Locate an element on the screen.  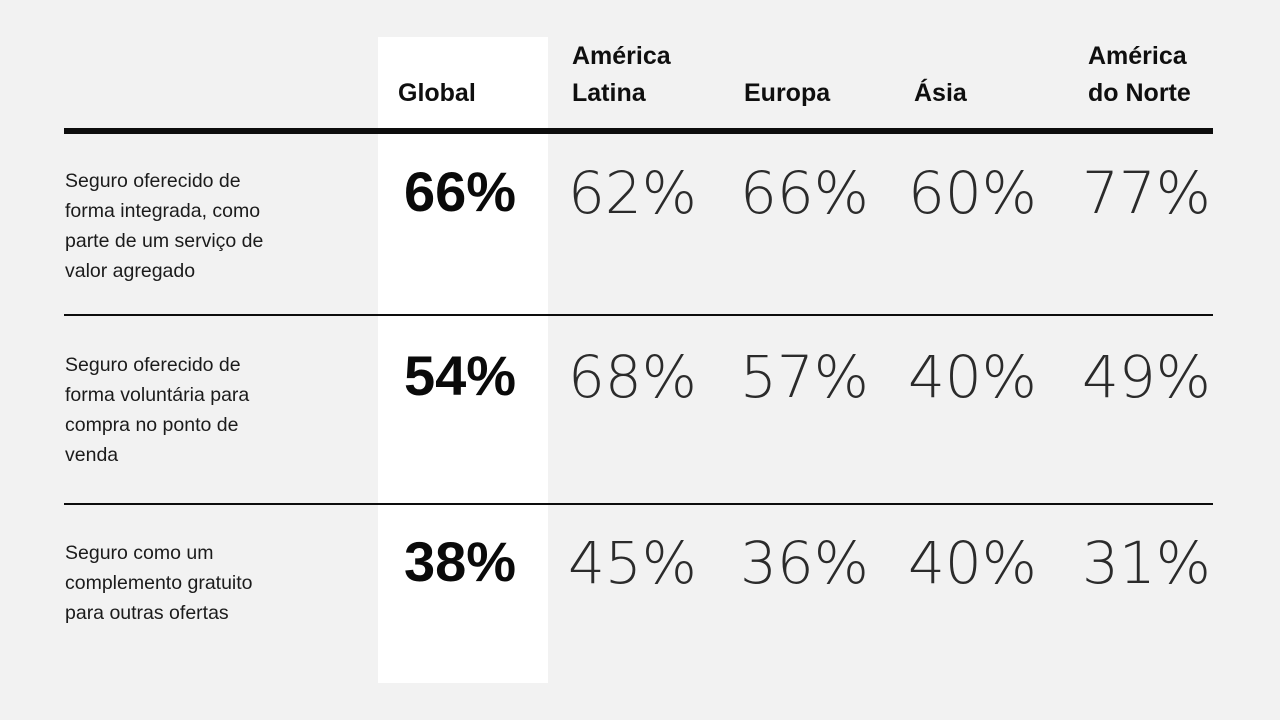
column-header-america-latina: América Latina is located at coordinates (621, 74).